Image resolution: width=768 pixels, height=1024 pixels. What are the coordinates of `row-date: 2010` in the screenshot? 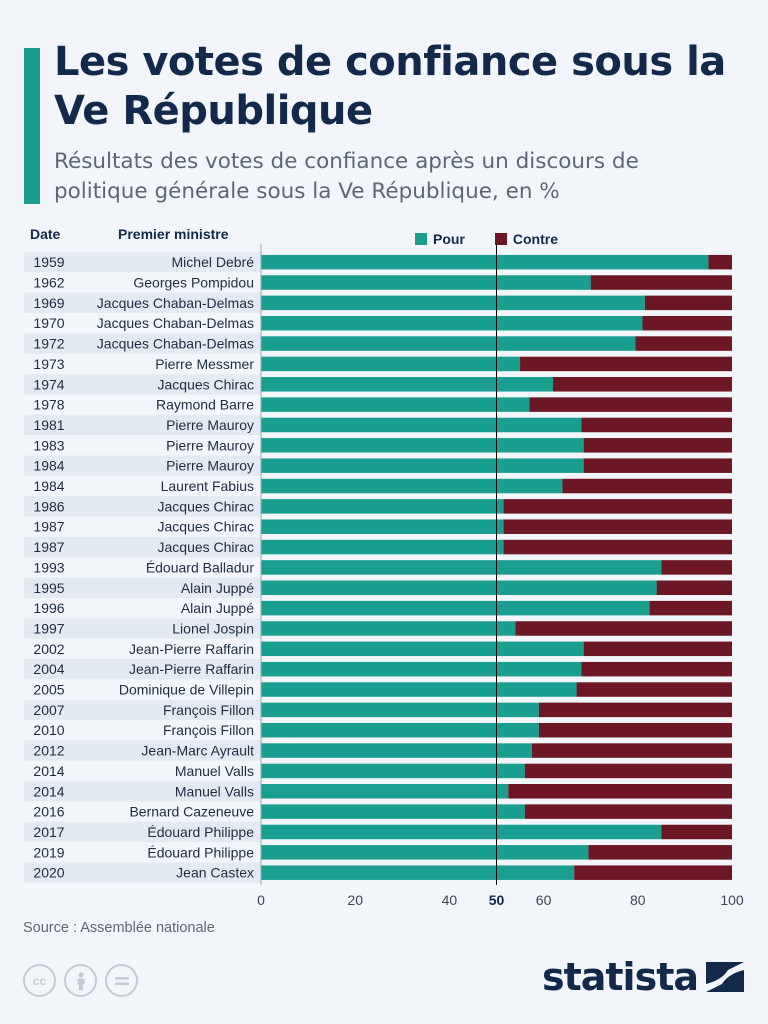 It's located at (48, 730).